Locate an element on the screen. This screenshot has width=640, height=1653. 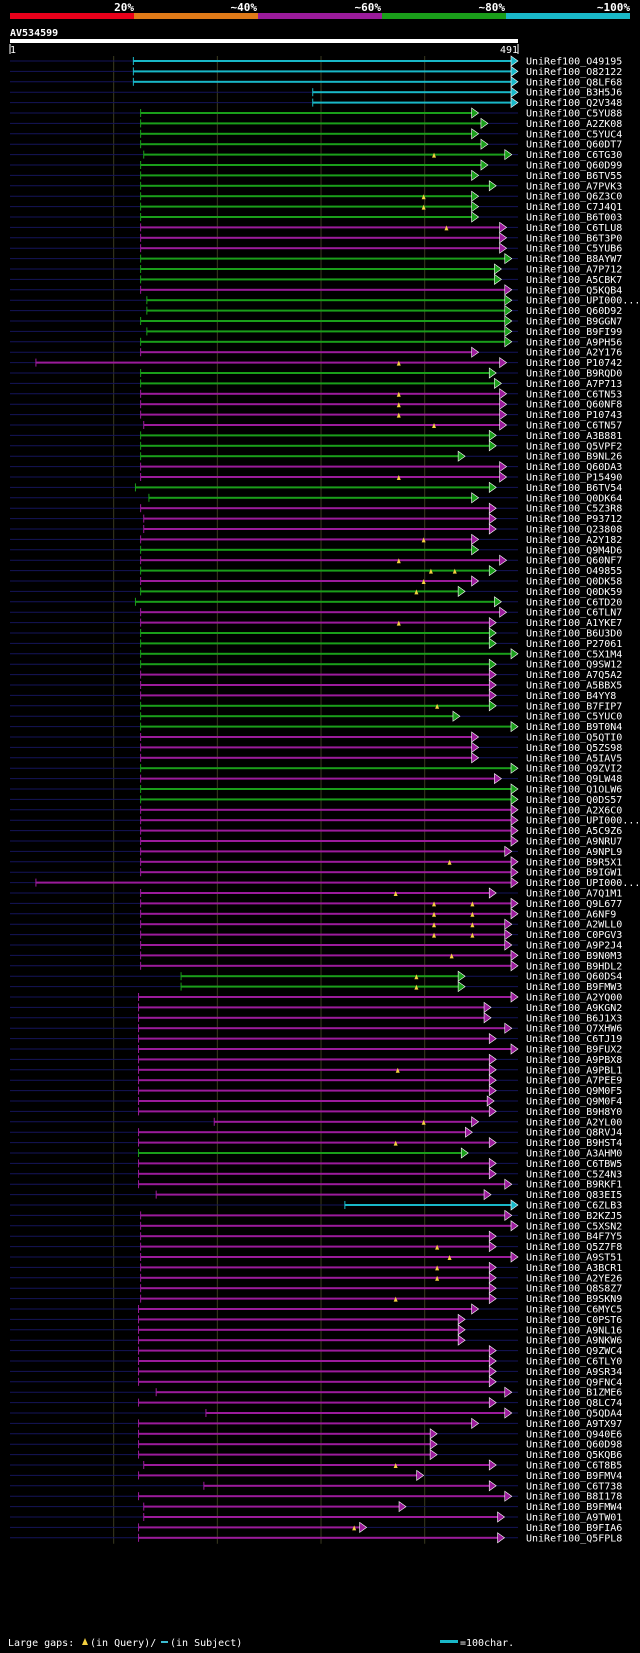
hit-label: UniRef100_Q9LW48 is located at coordinates (574, 779).